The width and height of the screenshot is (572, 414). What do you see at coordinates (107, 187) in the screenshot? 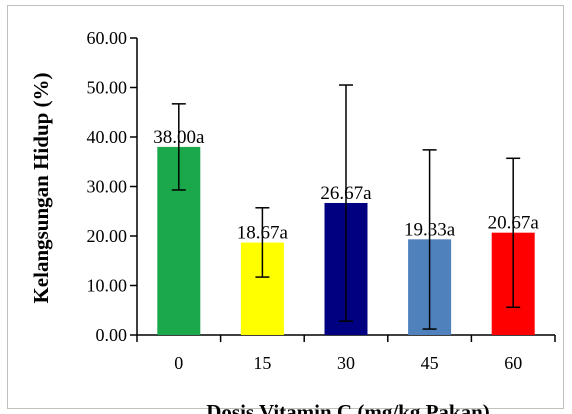
I see `y-tick-label: 30.00` at bounding box center [107, 187].